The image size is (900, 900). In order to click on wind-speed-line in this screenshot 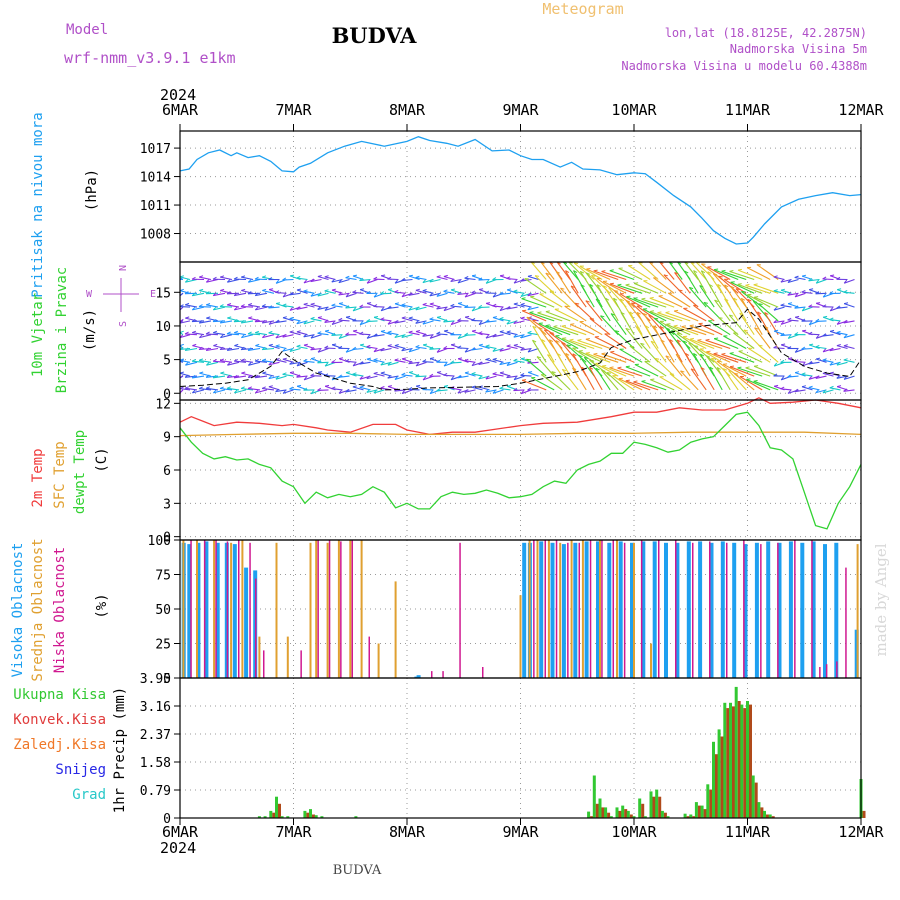, I will do `click(520, 349)`.